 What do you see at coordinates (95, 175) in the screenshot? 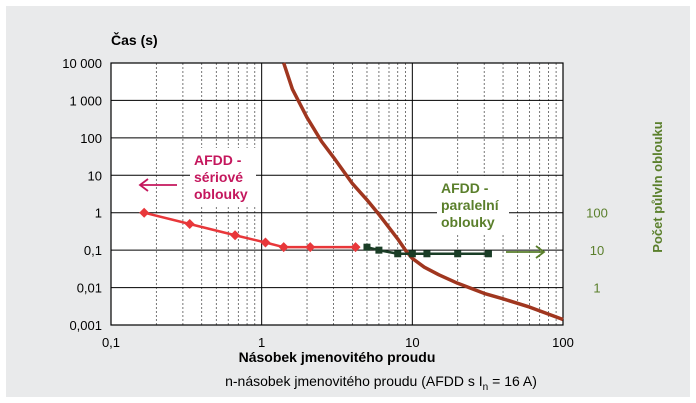
I see `y-tick-label: 10` at bounding box center [95, 175].